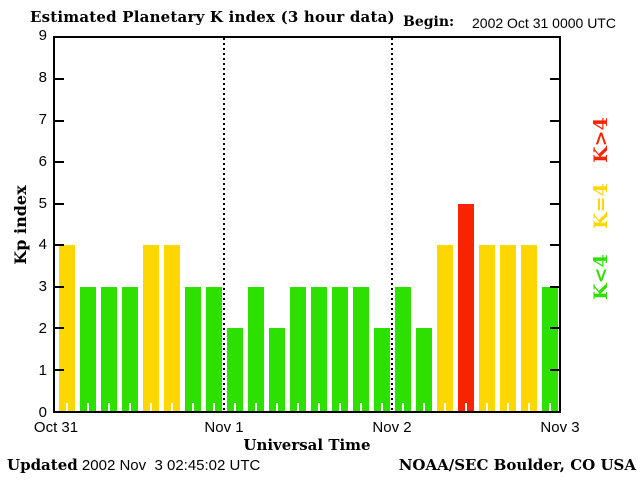 Image resolution: width=640 pixels, height=480 pixels. I want to click on y-tick-label: 9, so click(42, 35).